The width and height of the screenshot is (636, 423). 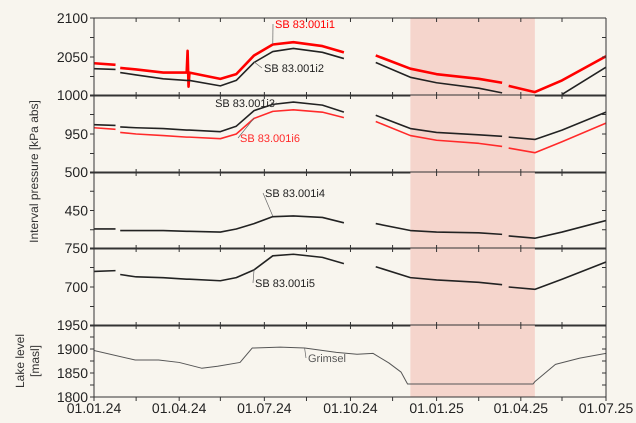 I want to click on series-label: SB 83.001i3, so click(x=245, y=104).